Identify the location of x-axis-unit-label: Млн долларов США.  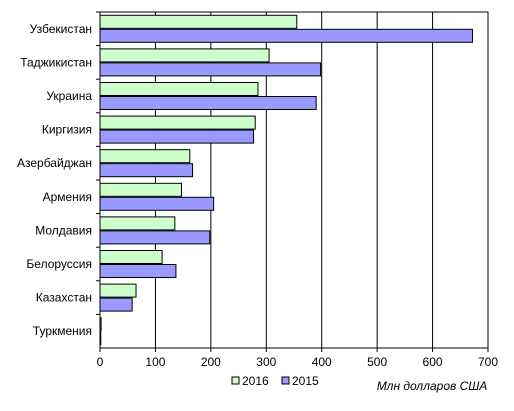
(432, 386).